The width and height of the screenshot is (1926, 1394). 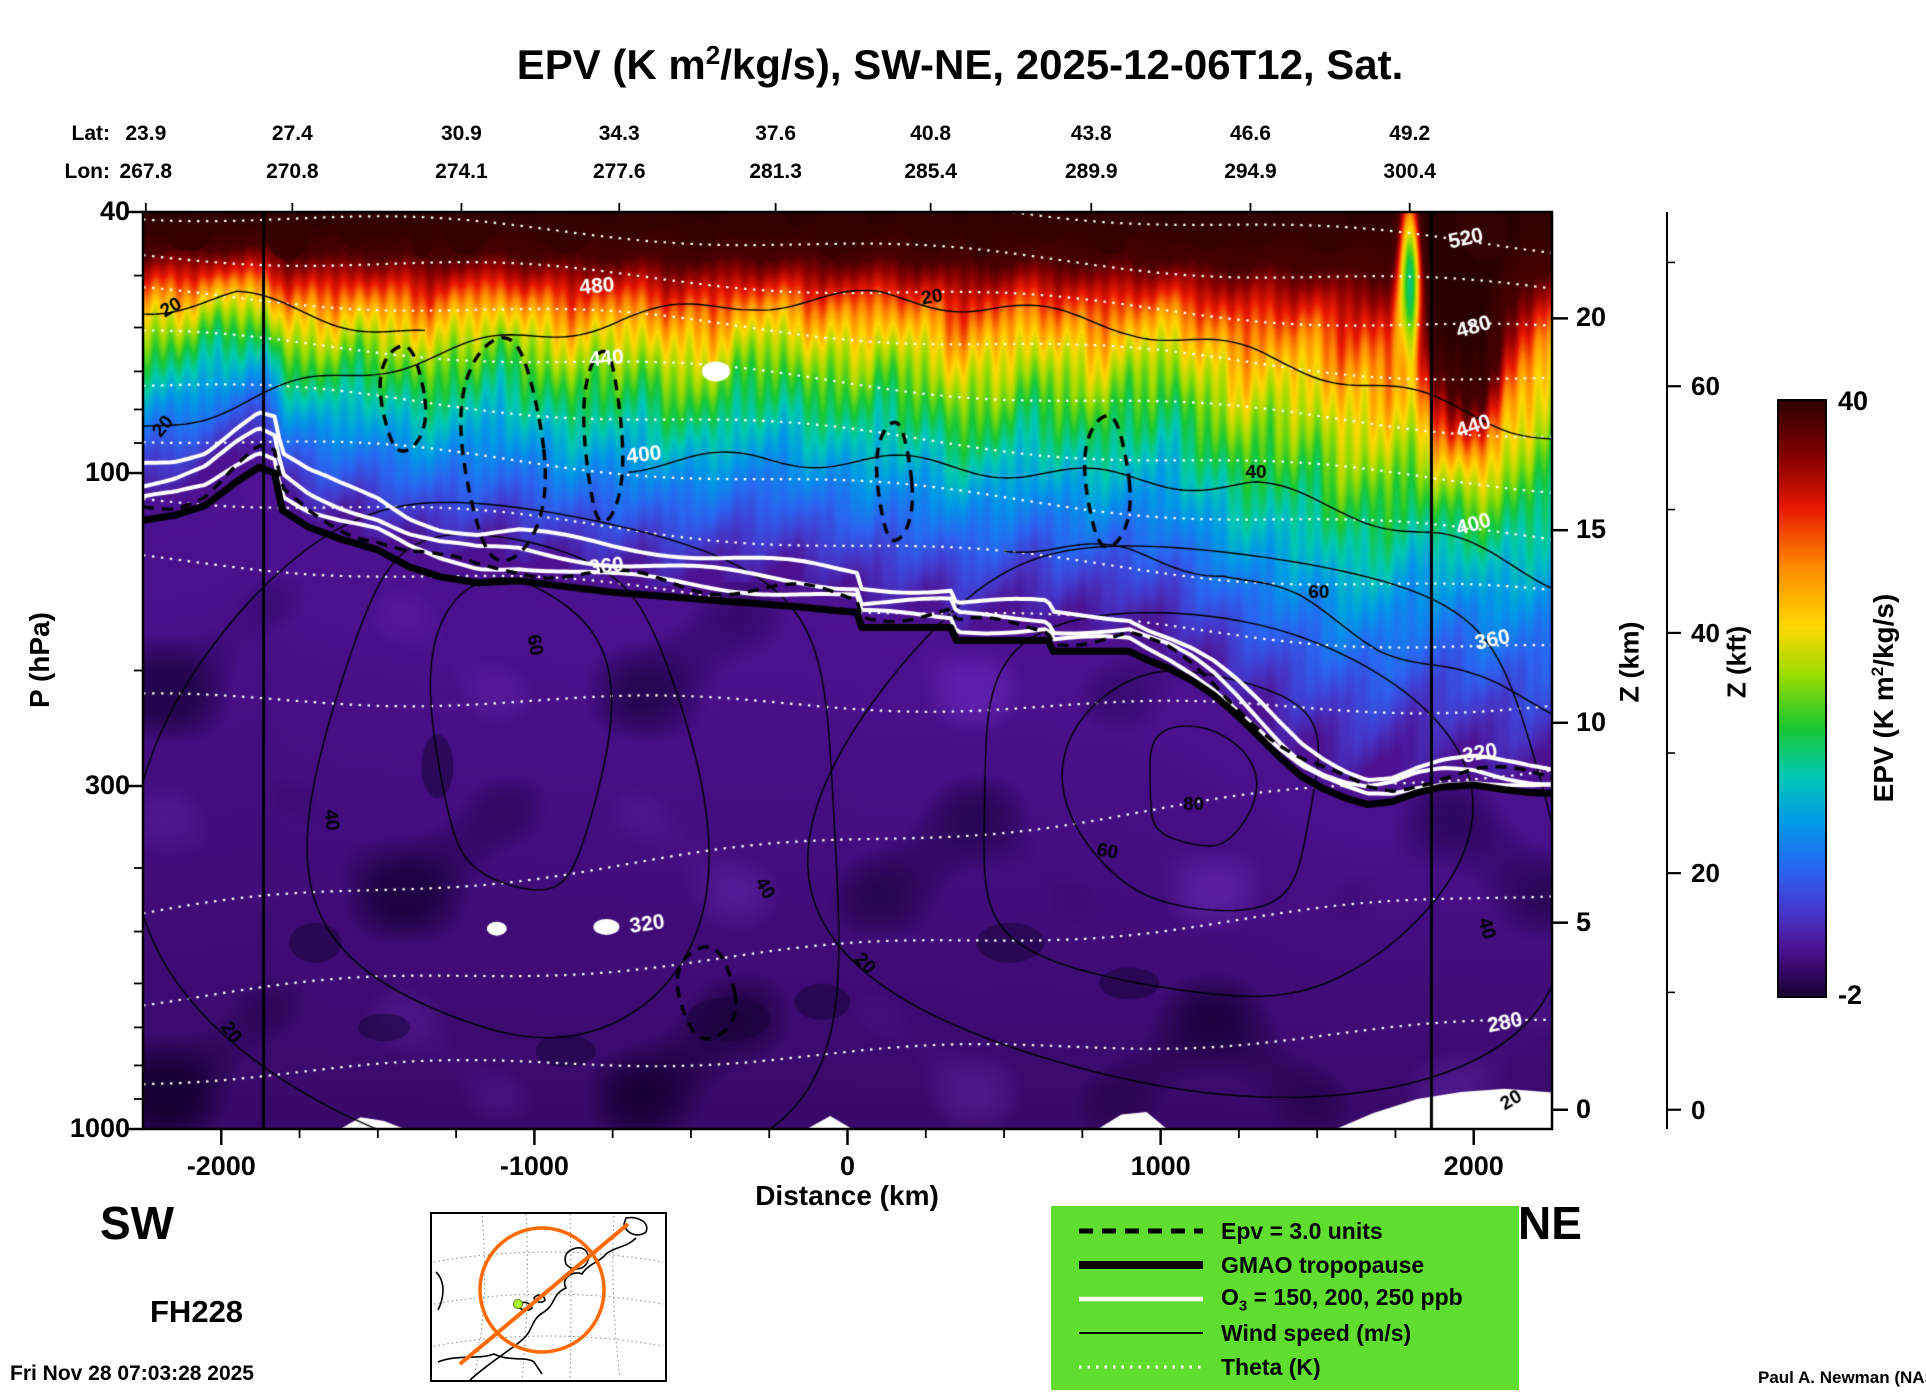 What do you see at coordinates (292, 171) in the screenshot?
I see `lon-value: 270.8` at bounding box center [292, 171].